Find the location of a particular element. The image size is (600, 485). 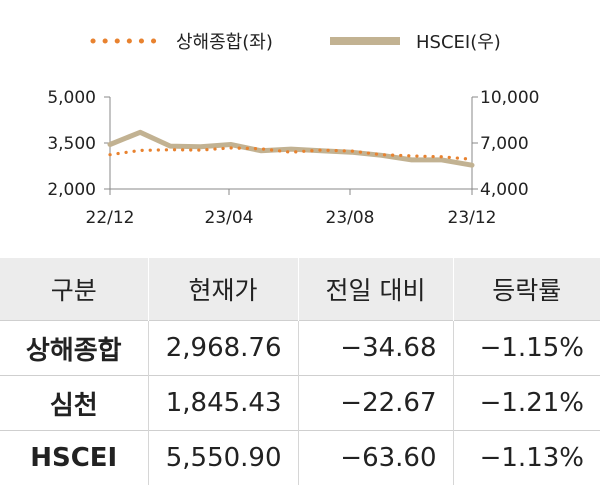

row-price: 1,845.43 is located at coordinates (223, 403).